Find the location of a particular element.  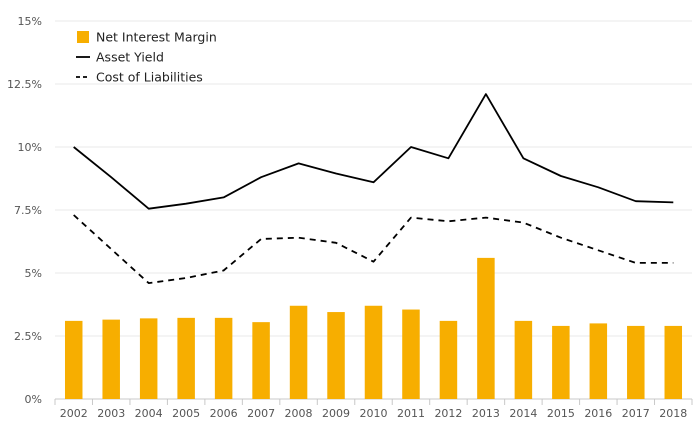

bar-2014 is located at coordinates (523, 359).